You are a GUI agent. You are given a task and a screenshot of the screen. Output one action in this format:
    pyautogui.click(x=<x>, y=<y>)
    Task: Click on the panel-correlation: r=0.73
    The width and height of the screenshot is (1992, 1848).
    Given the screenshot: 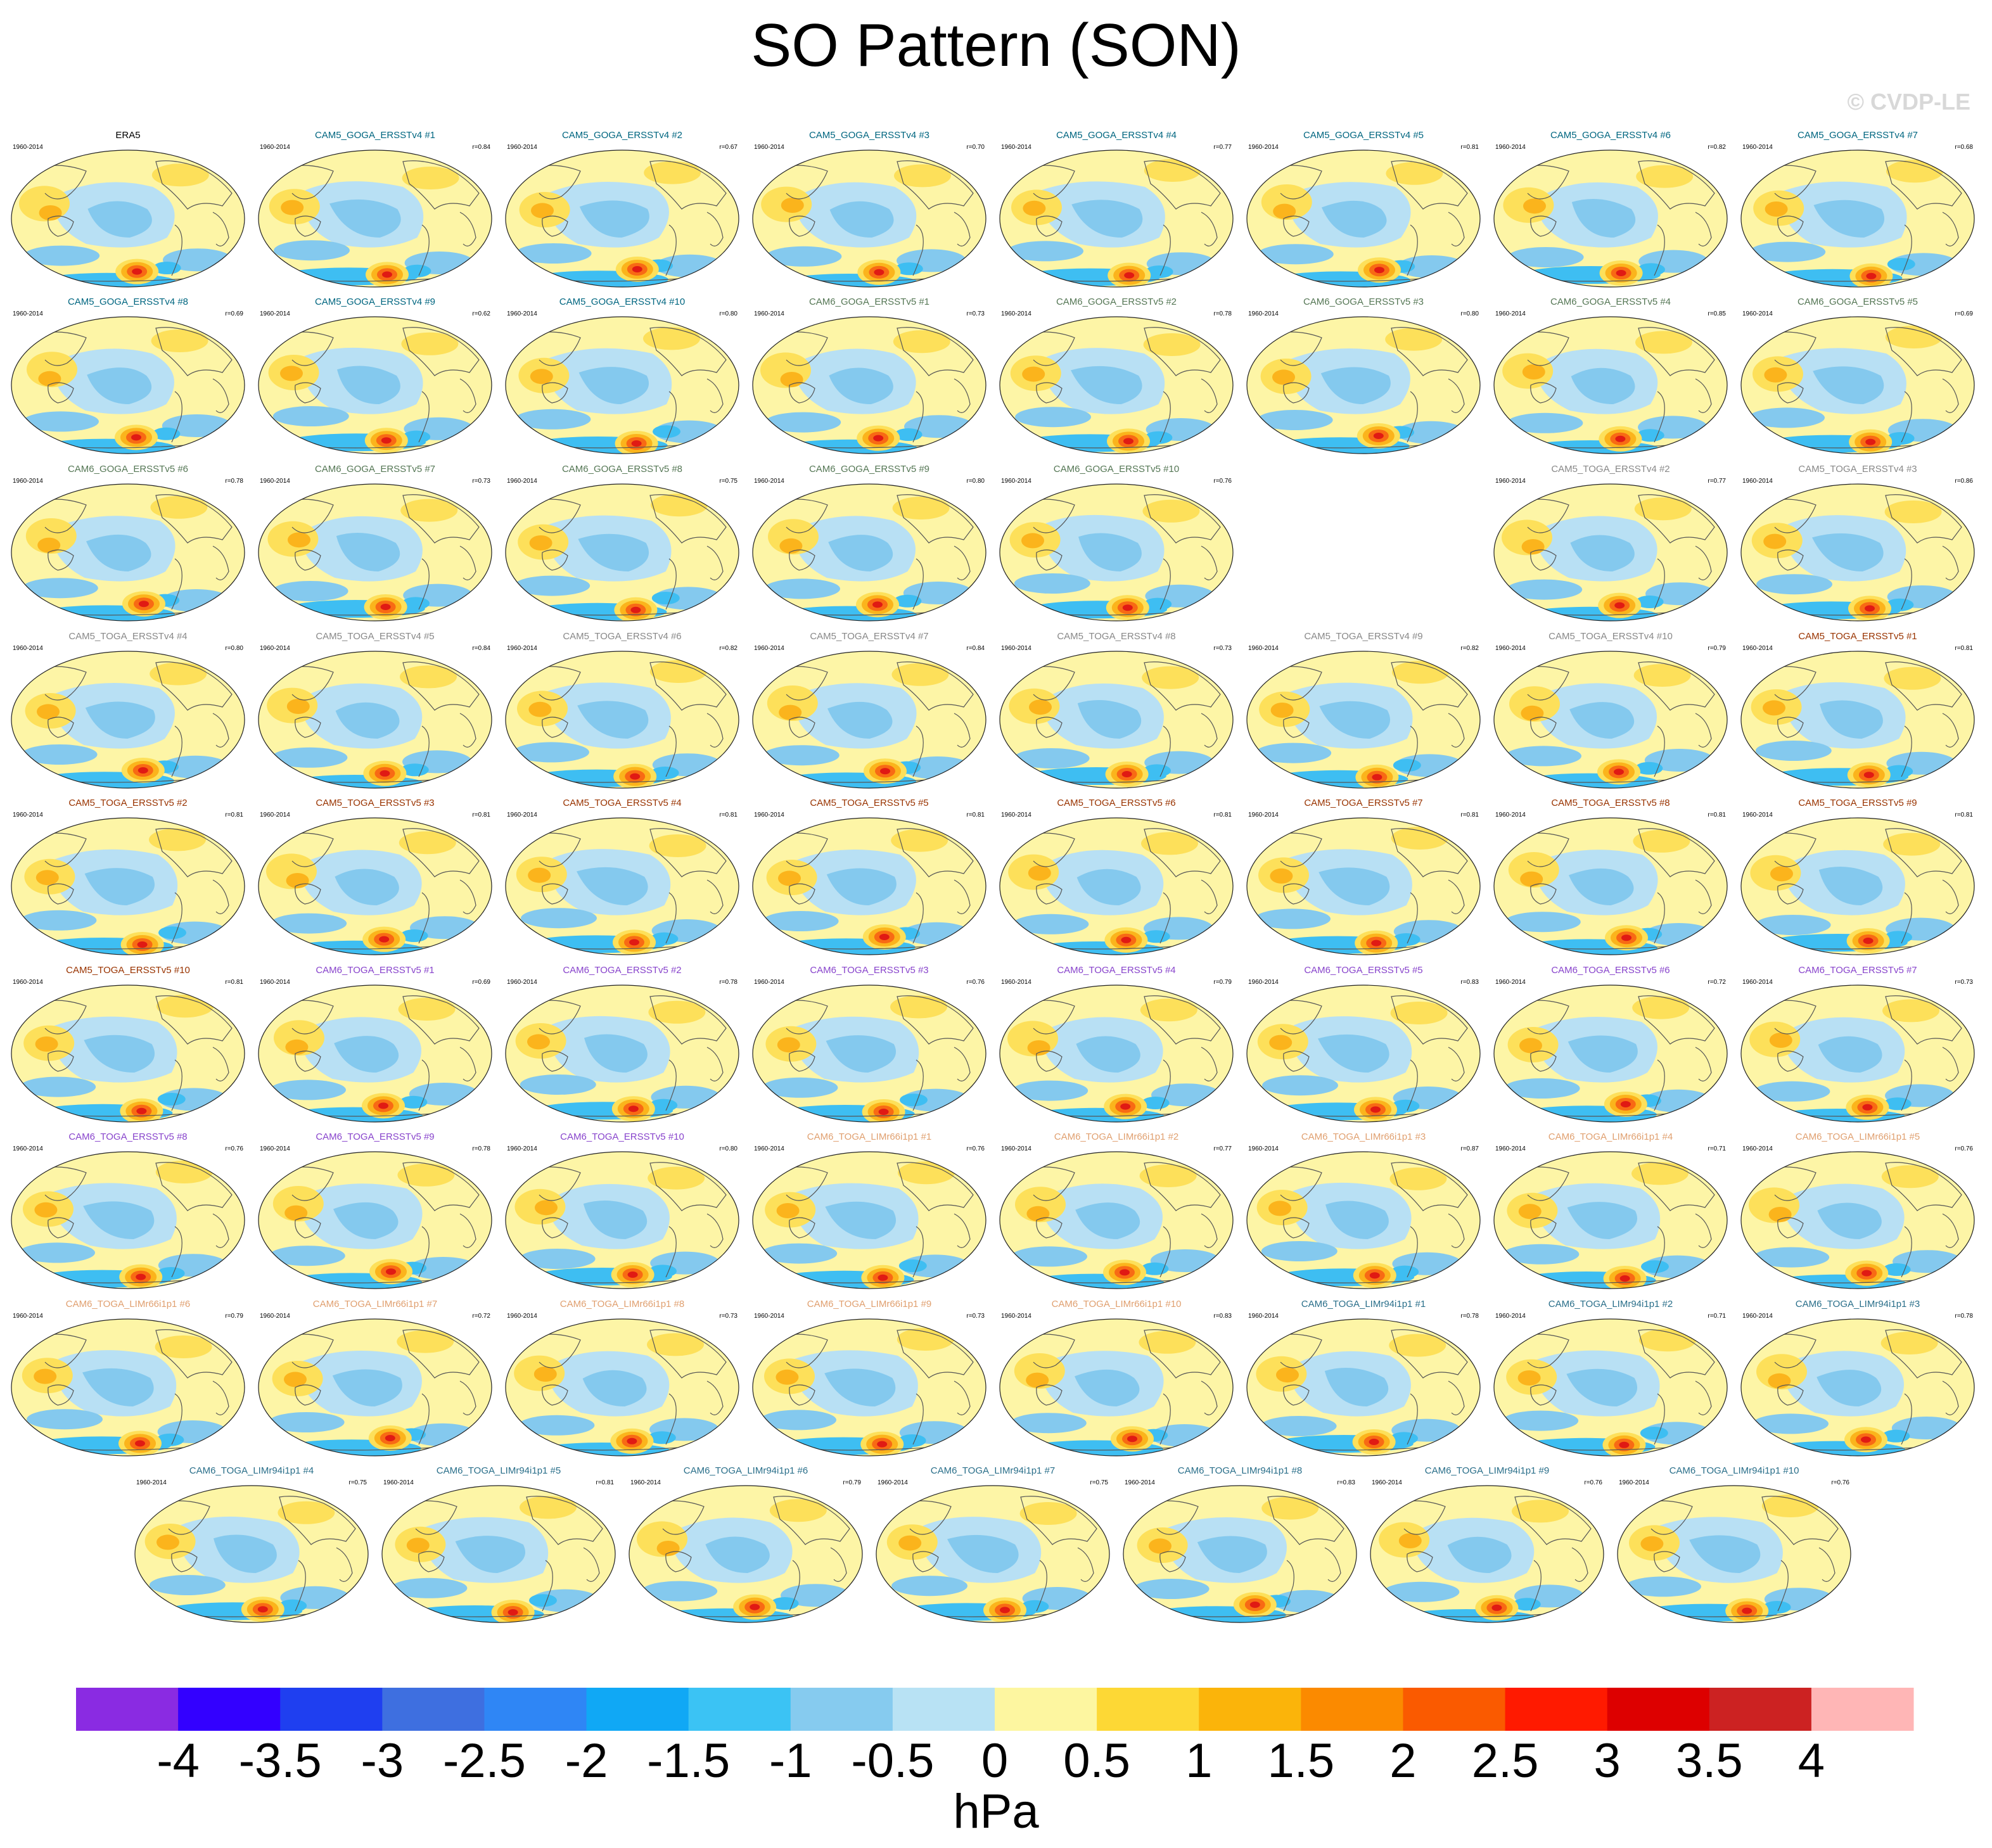 What is the action you would take?
    pyautogui.click(x=728, y=1316)
    